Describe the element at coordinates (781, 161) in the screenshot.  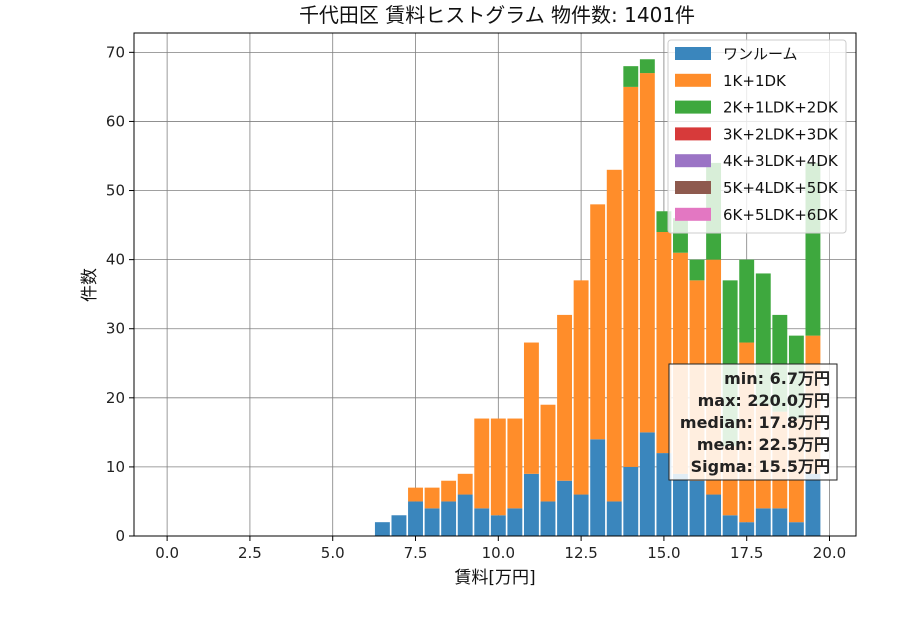
I see `legend-label-4: 4K+3LDK+4DK` at that location.